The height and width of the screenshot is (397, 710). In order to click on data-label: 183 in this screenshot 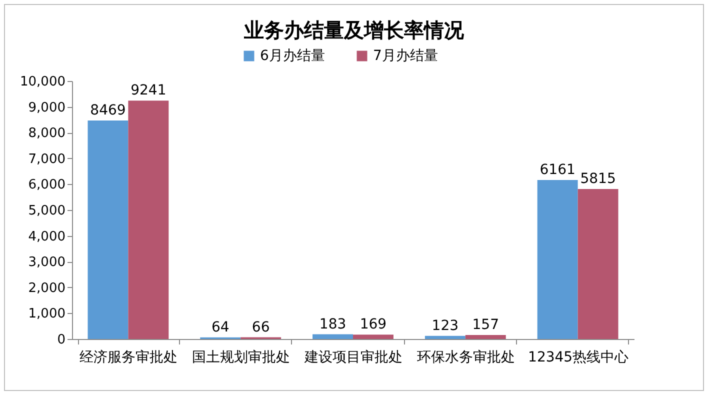, I will do `click(332, 324)`.